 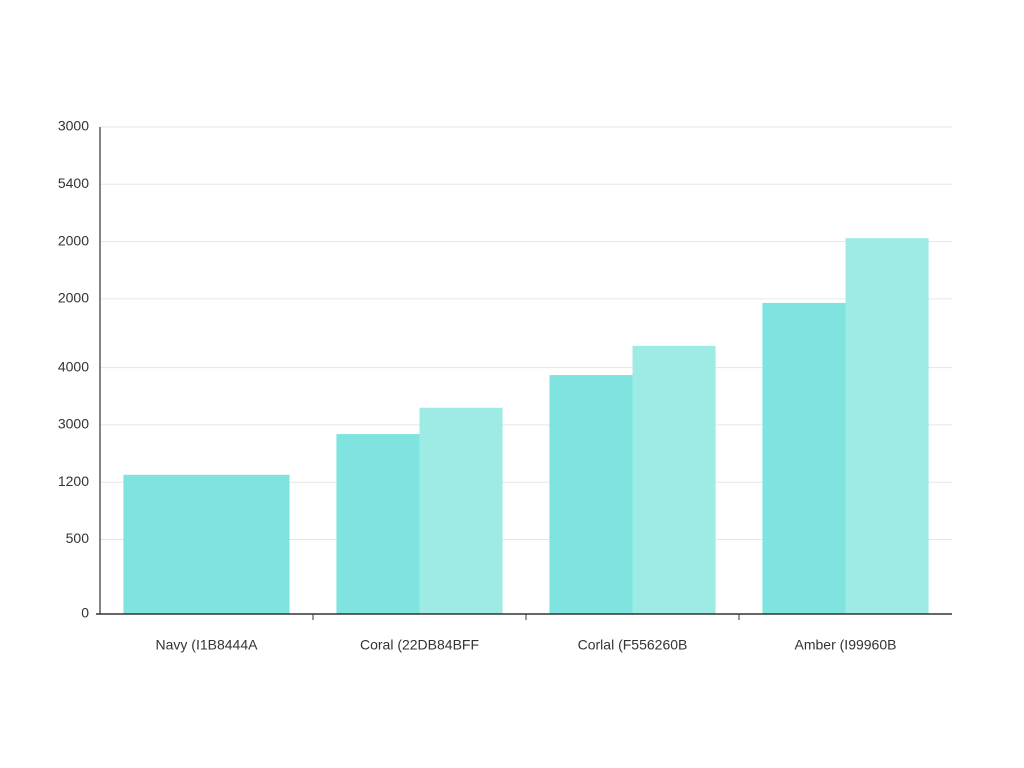 I want to click on x-tick-label: Amber (I99960B, so click(x=846, y=645).